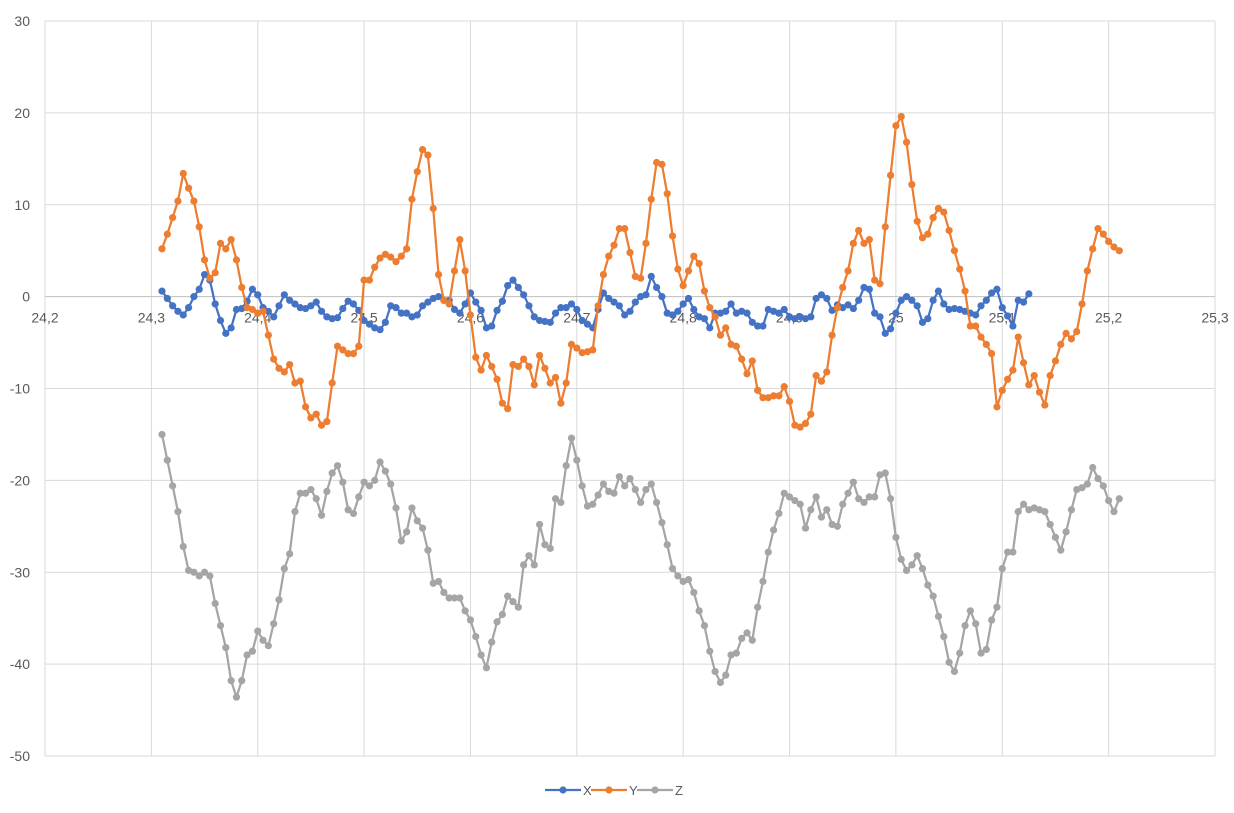 Image resolution: width=1234 pixels, height=813 pixels. I want to click on legend-label: X, so click(587, 790).